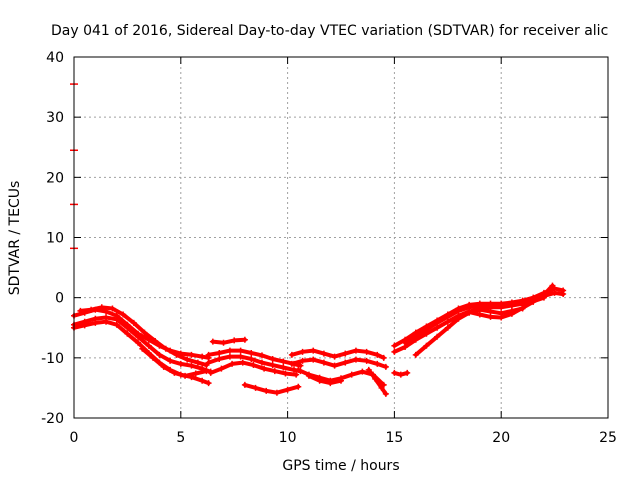 The width and height of the screenshot is (640, 480). I want to click on data-series-track-n, so click(324, 379).